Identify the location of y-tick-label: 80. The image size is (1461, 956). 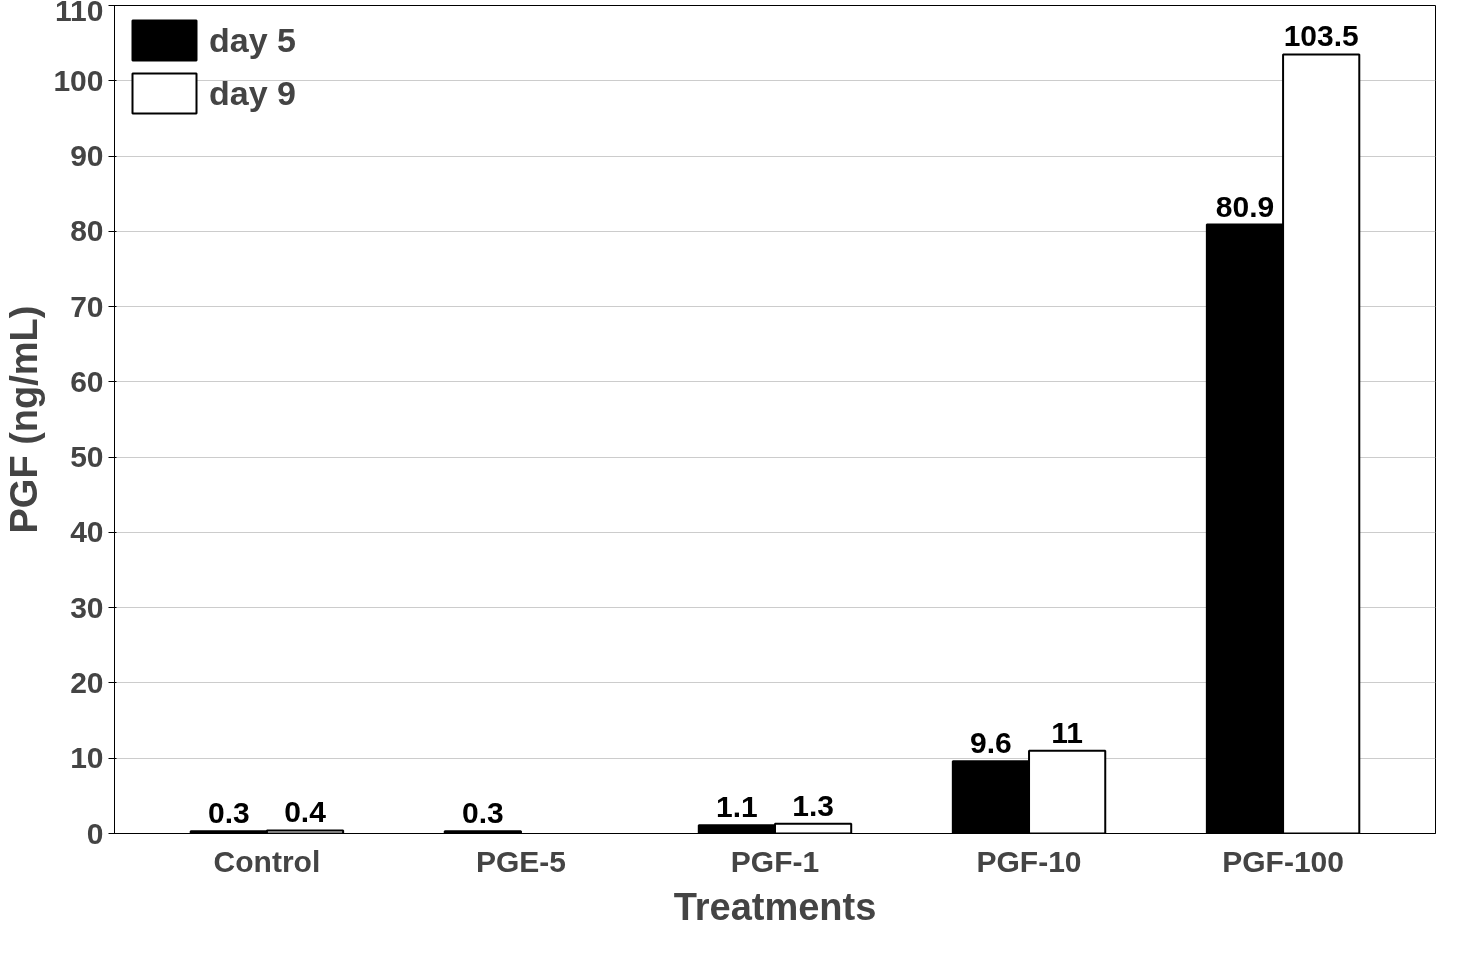
(87, 231).